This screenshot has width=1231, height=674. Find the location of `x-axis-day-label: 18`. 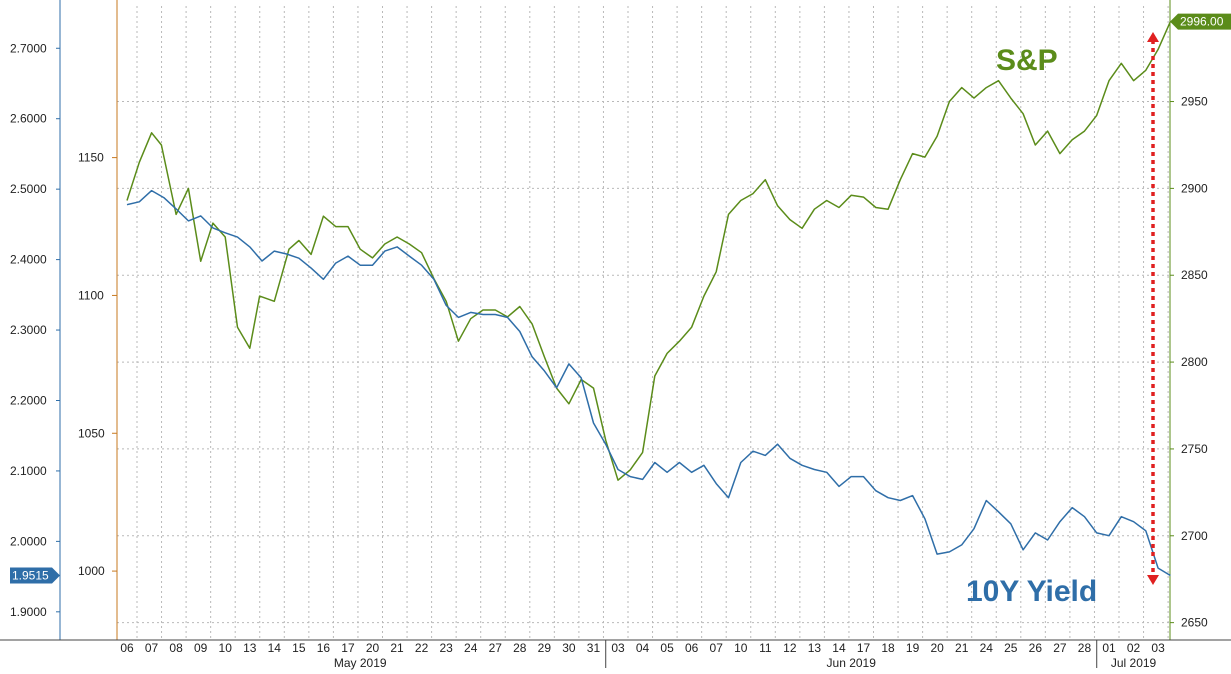

x-axis-day-label: 18 is located at coordinates (888, 648).